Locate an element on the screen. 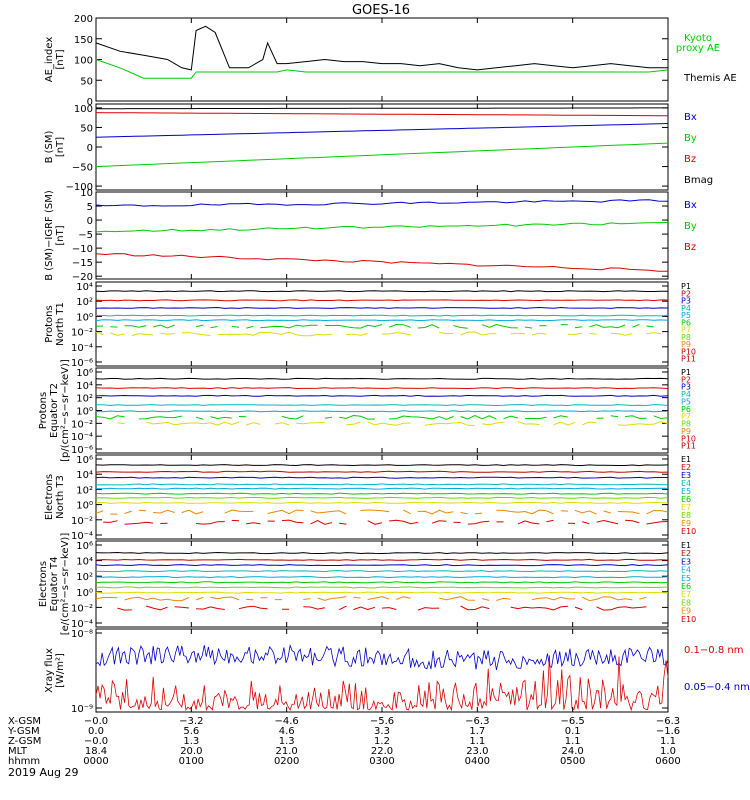  legend-entry: P6 is located at coordinates (686, 409).